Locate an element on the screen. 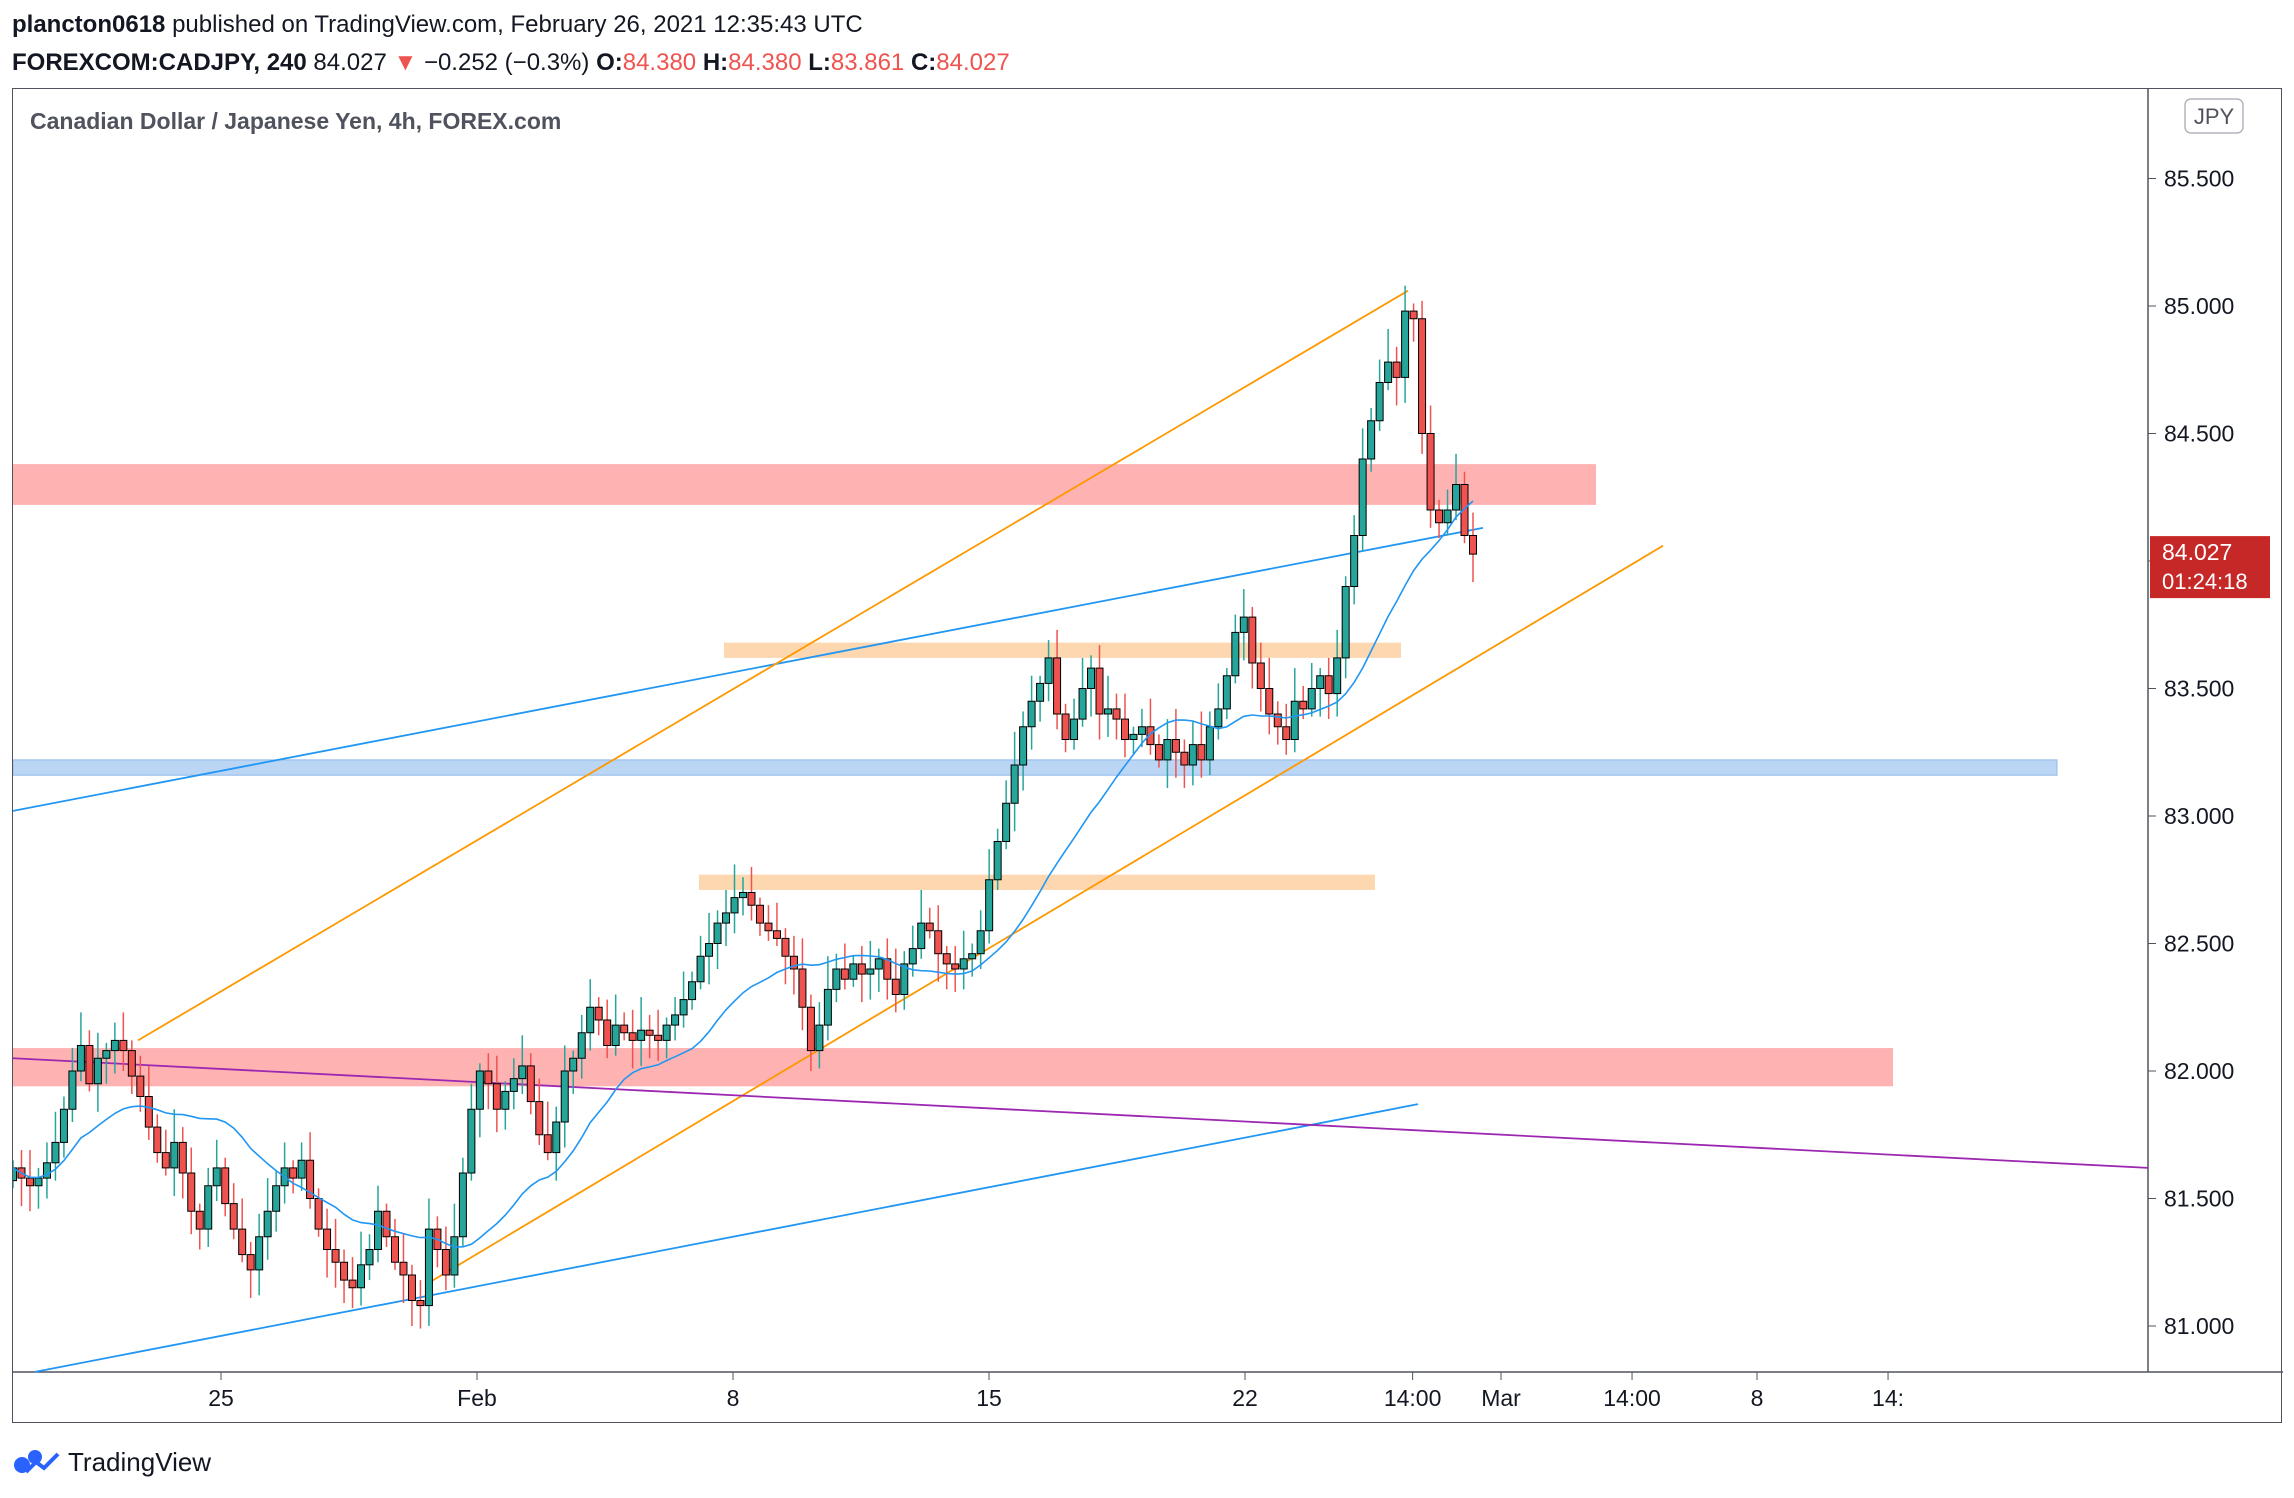 The image size is (2294, 1498). blue-trendline-lower is located at coordinates (726, 1238).